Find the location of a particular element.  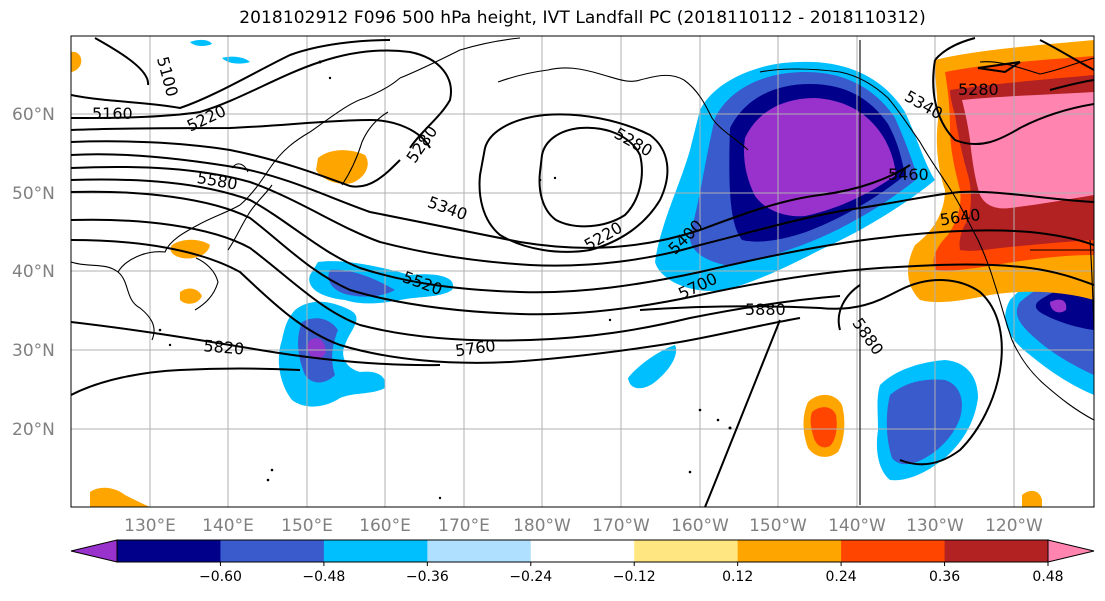

lat-label-40n: 40°N is located at coordinates (33, 272).